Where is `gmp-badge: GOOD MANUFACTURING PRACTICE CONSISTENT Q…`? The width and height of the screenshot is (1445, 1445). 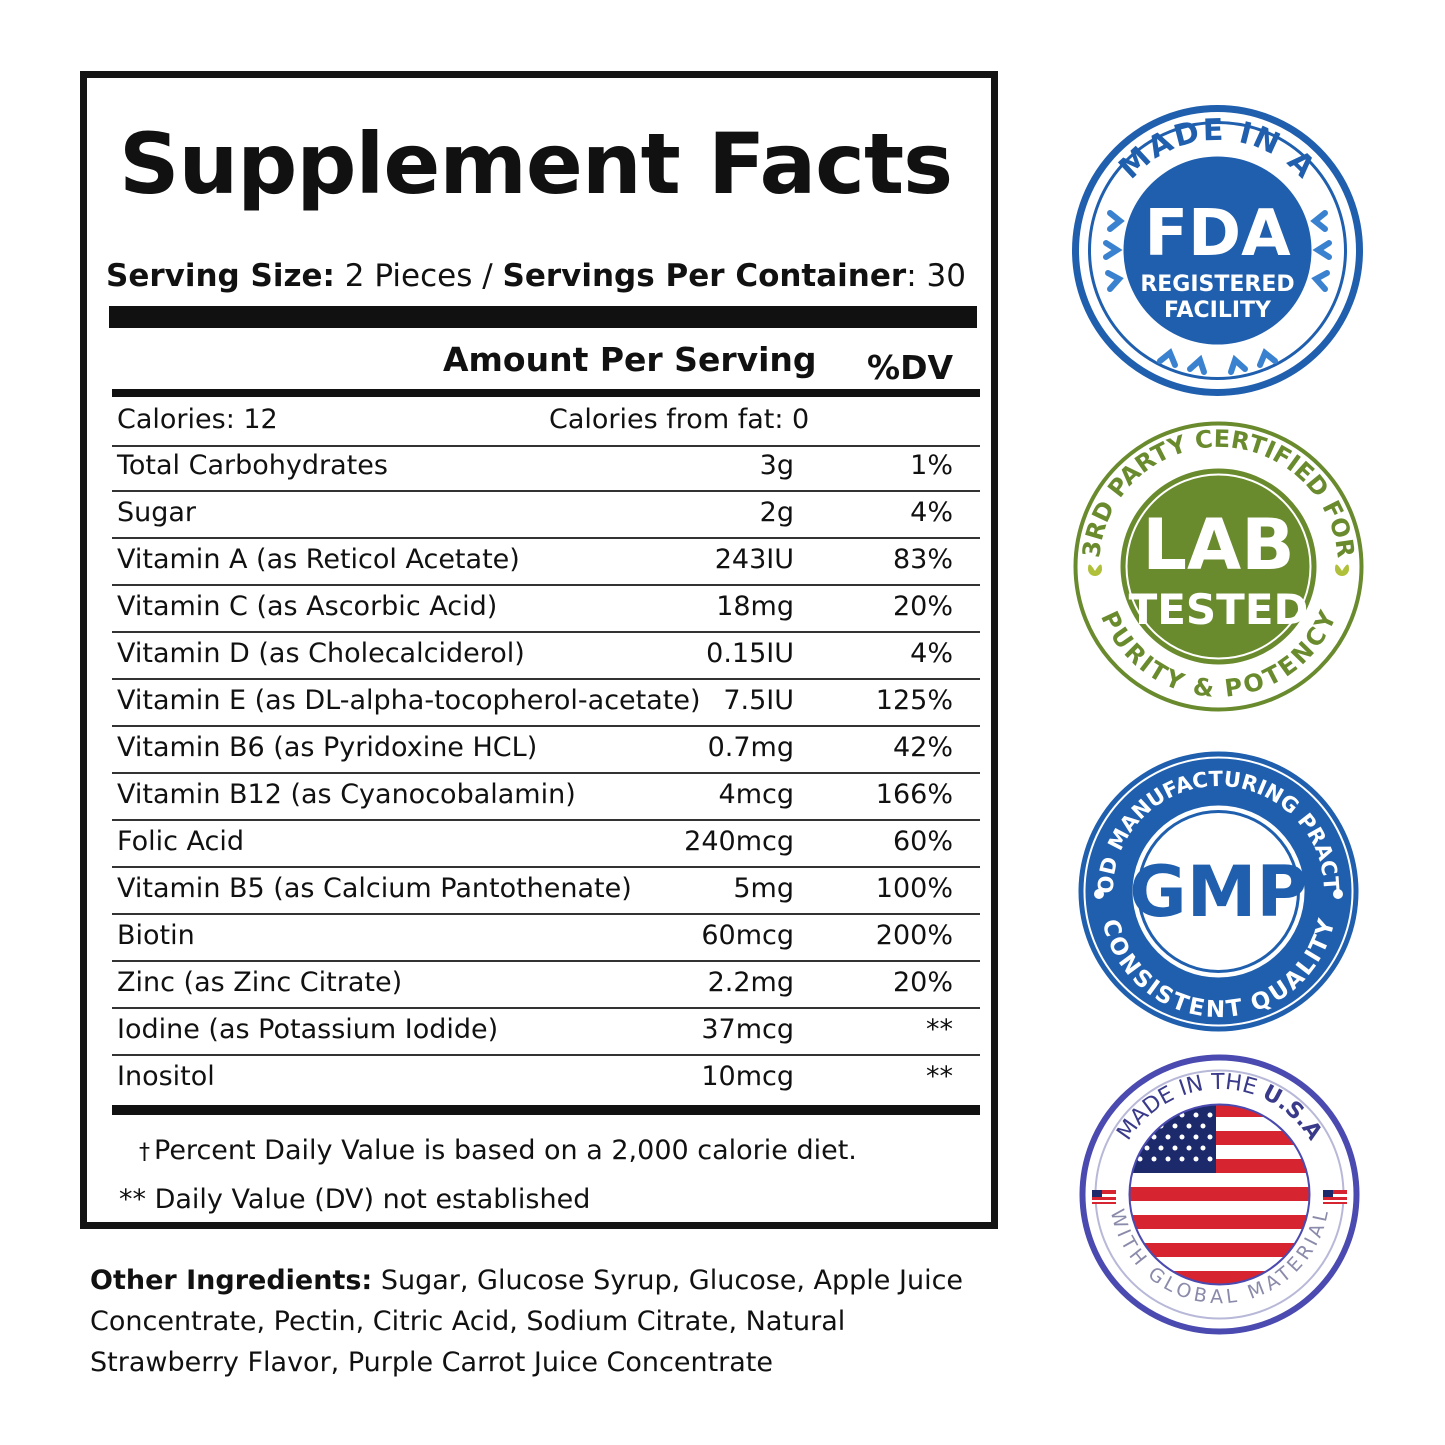 gmp-badge: GOOD MANUFACTURING PRACTICE CONSISTENT Q… is located at coordinates (1215, 888).